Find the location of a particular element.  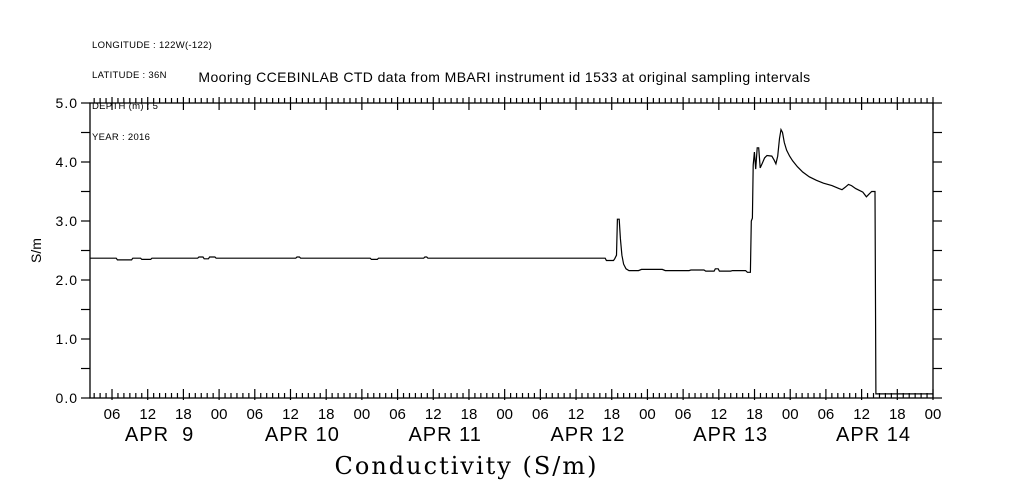

day-label: APR 13 is located at coordinates (730, 435).